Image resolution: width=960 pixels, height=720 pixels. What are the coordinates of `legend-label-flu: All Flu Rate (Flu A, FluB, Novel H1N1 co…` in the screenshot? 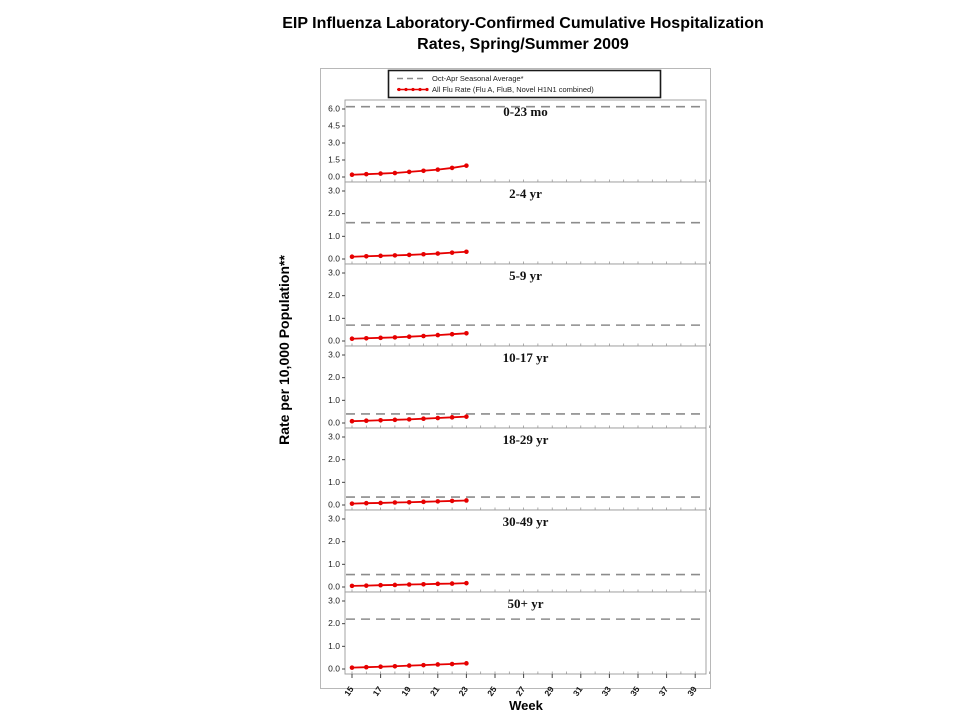 It's located at (513, 89).